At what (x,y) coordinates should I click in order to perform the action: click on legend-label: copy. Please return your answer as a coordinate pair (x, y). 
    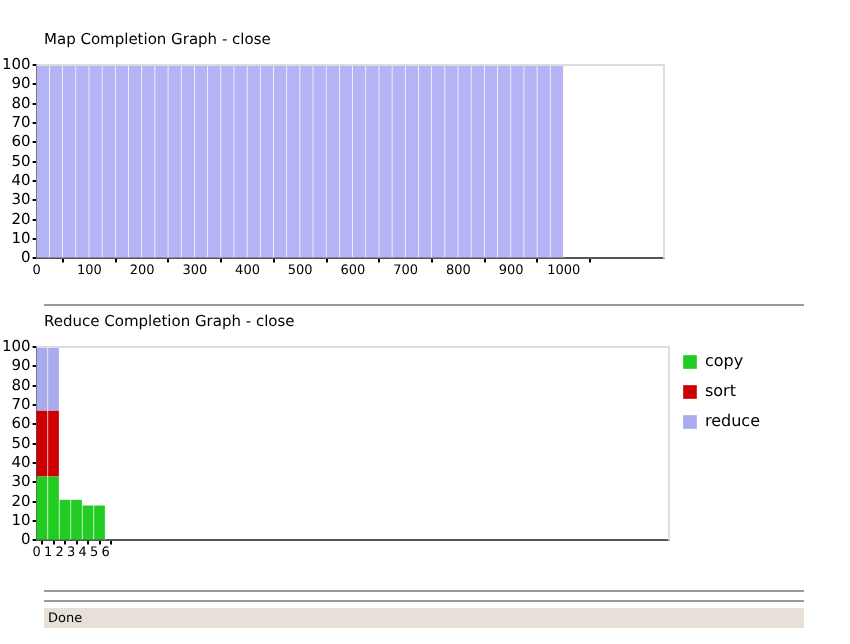
    Looking at the image, I should click on (724, 361).